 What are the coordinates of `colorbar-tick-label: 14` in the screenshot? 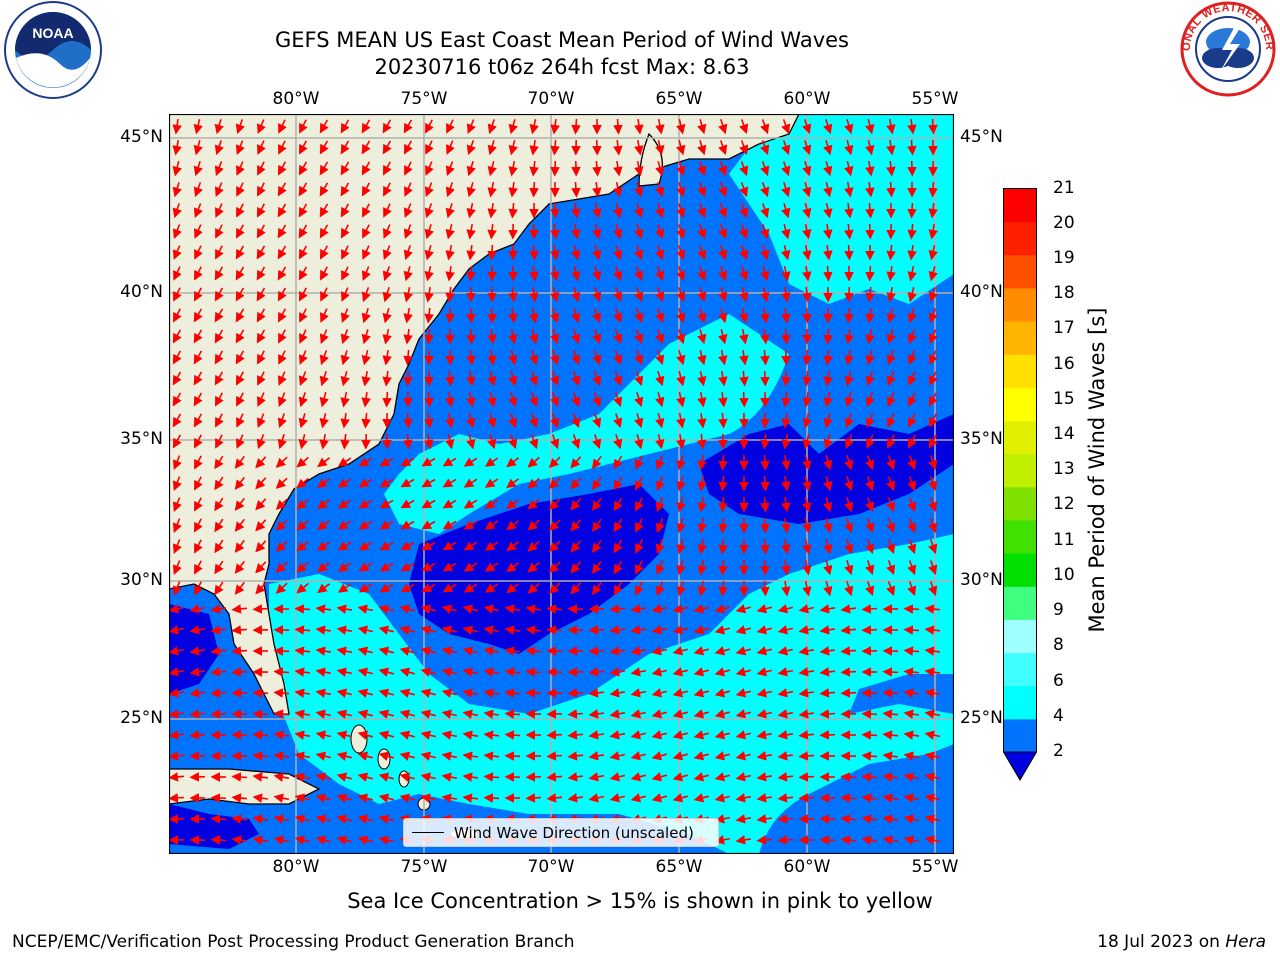 It's located at (1064, 434).